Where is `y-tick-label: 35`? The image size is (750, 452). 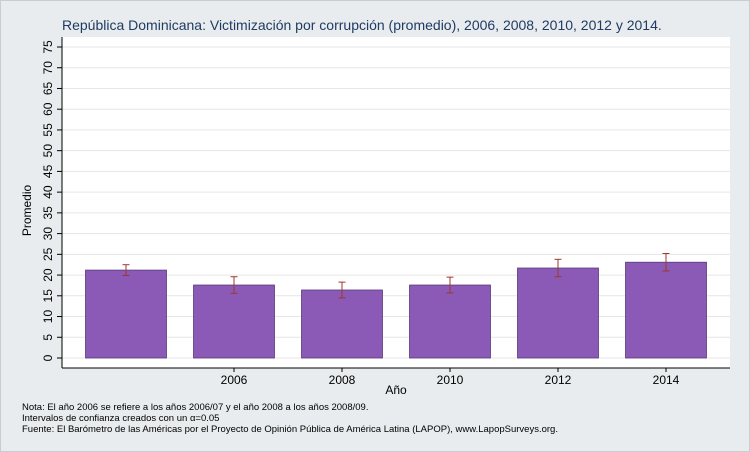 y-tick-label: 35 is located at coordinates (48, 213).